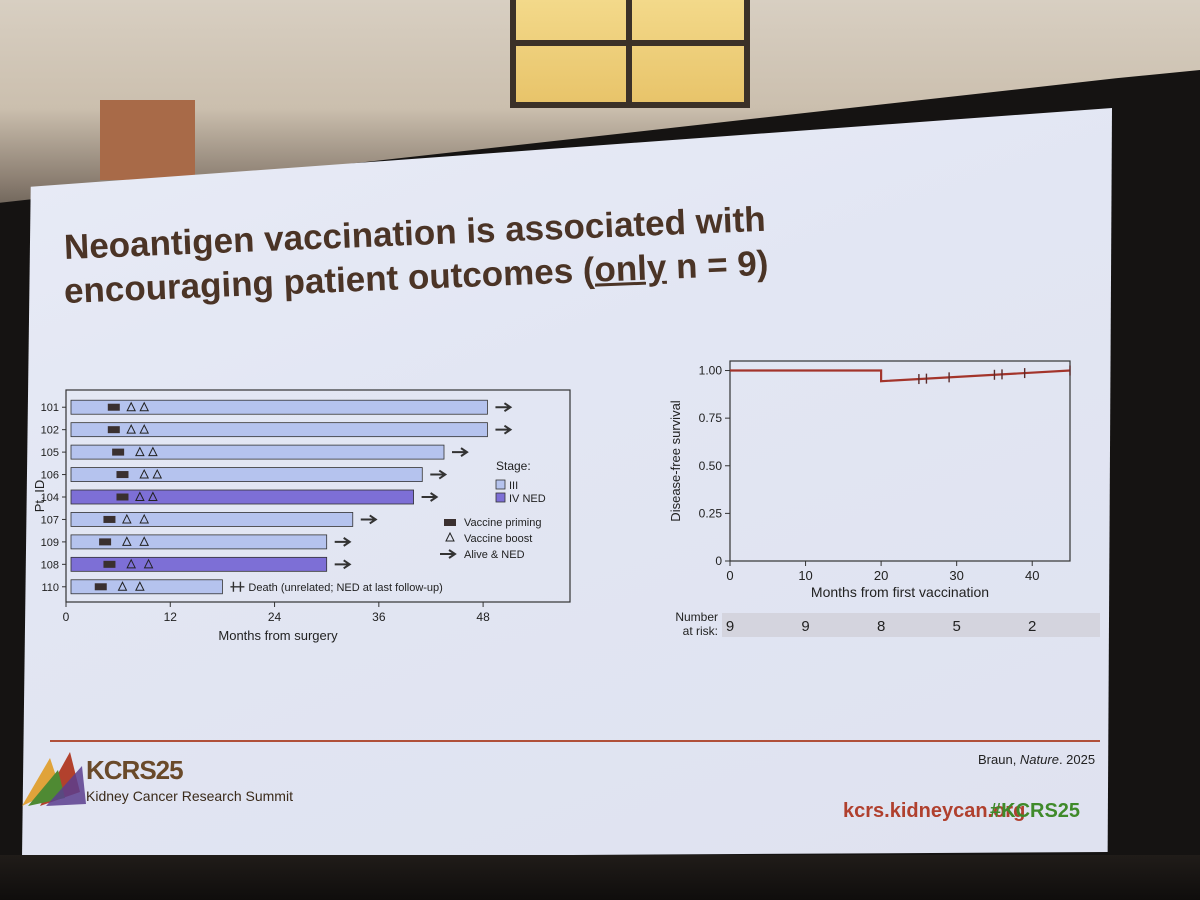  What do you see at coordinates (717, 265) in the screenshot?
I see `title-line-2-end: n = 9)` at bounding box center [717, 265].